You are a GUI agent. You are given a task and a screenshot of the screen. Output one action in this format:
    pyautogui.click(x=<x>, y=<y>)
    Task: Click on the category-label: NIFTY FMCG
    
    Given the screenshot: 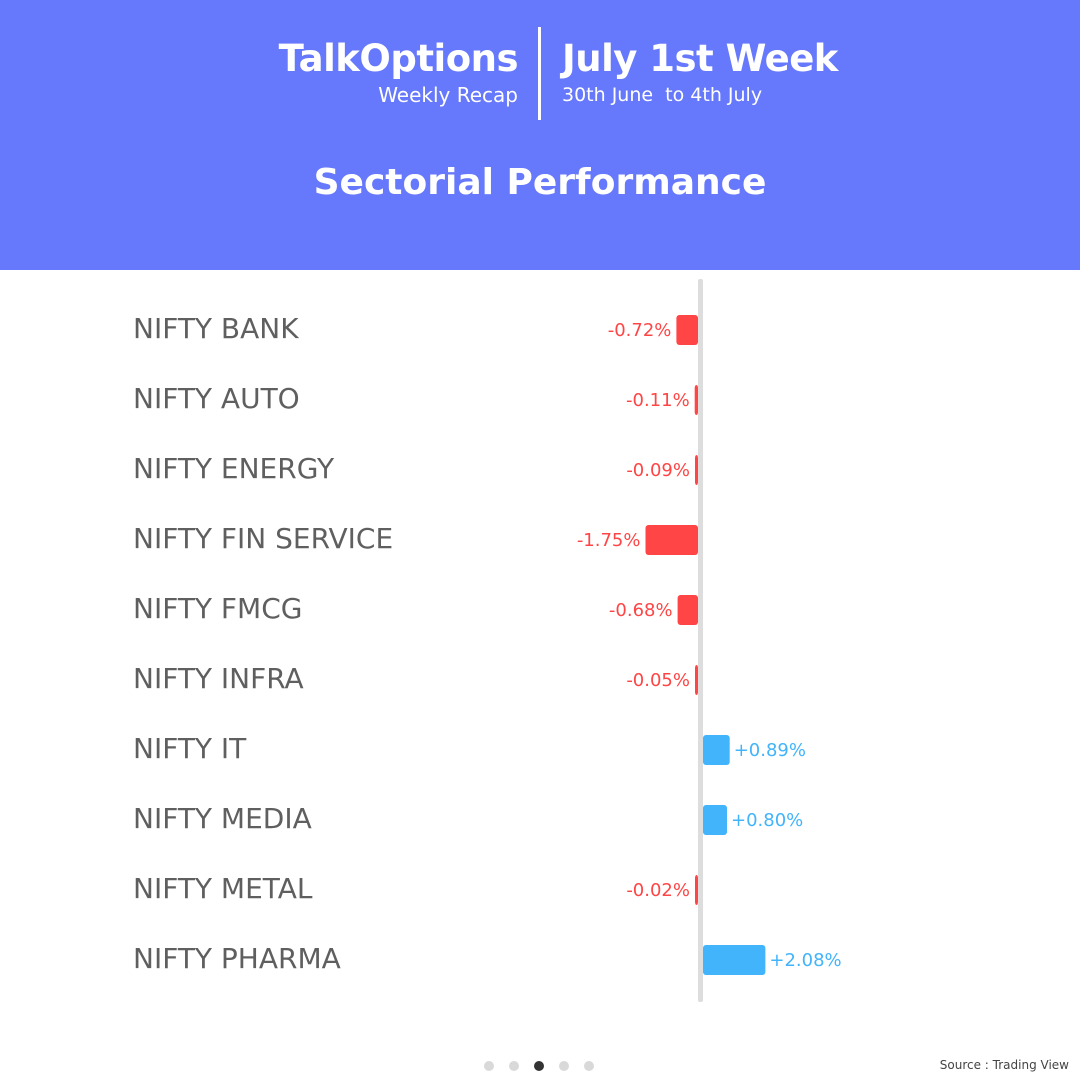 What is the action you would take?
    pyautogui.click(x=217, y=608)
    